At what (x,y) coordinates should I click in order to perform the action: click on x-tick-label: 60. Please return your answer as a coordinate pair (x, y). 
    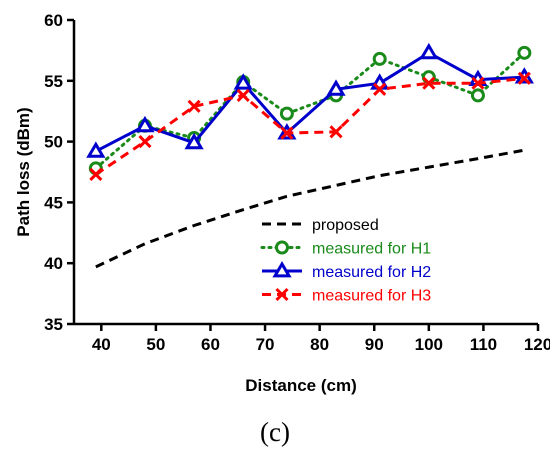
    Looking at the image, I should click on (210, 344).